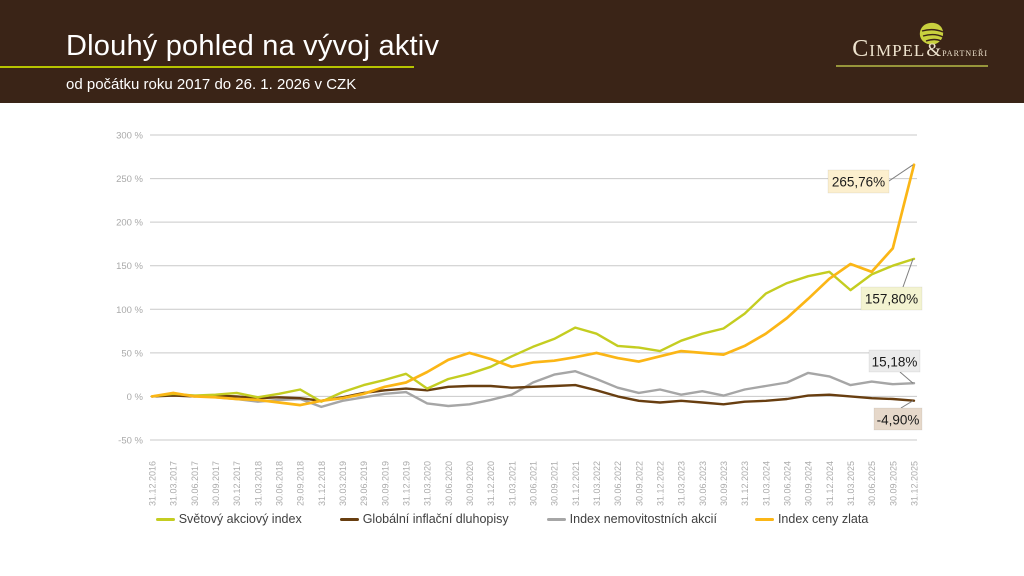  Describe the element at coordinates (491, 483) in the screenshot. I see `x-axis-tick-label: 31.12.2020` at that location.